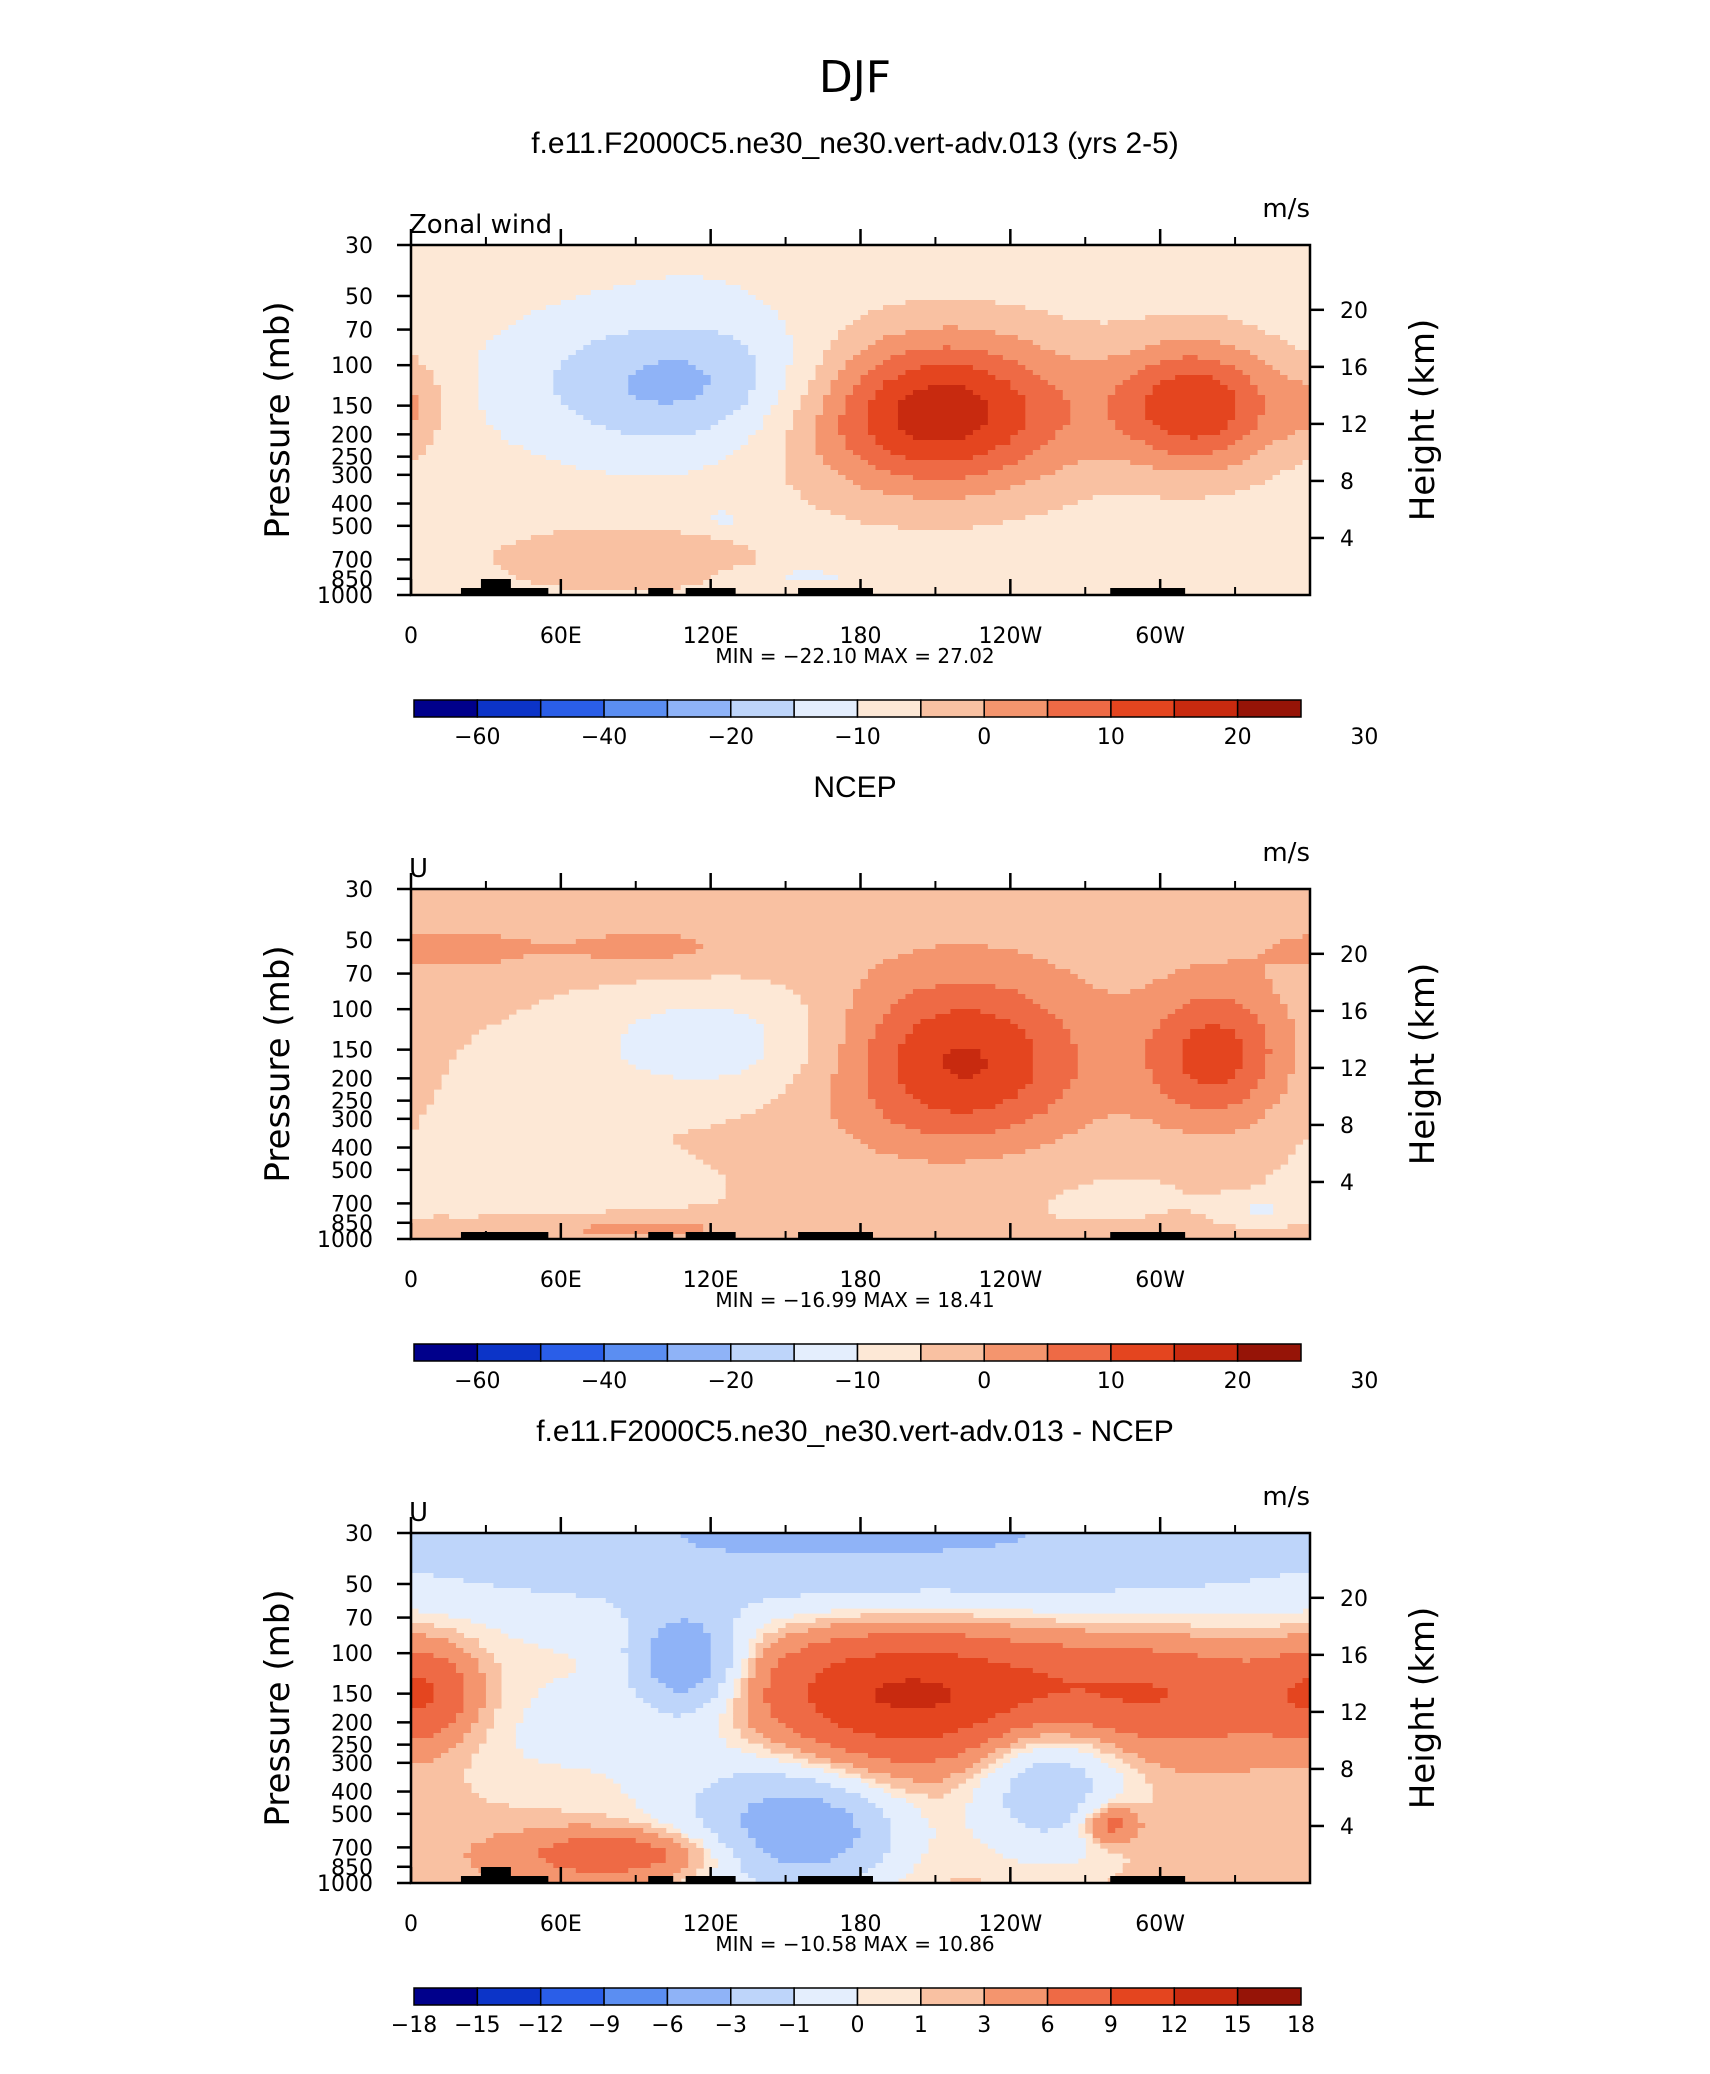 The image size is (1710, 2074). I want to click on colorbar-label: 15, so click(1238, 2025).